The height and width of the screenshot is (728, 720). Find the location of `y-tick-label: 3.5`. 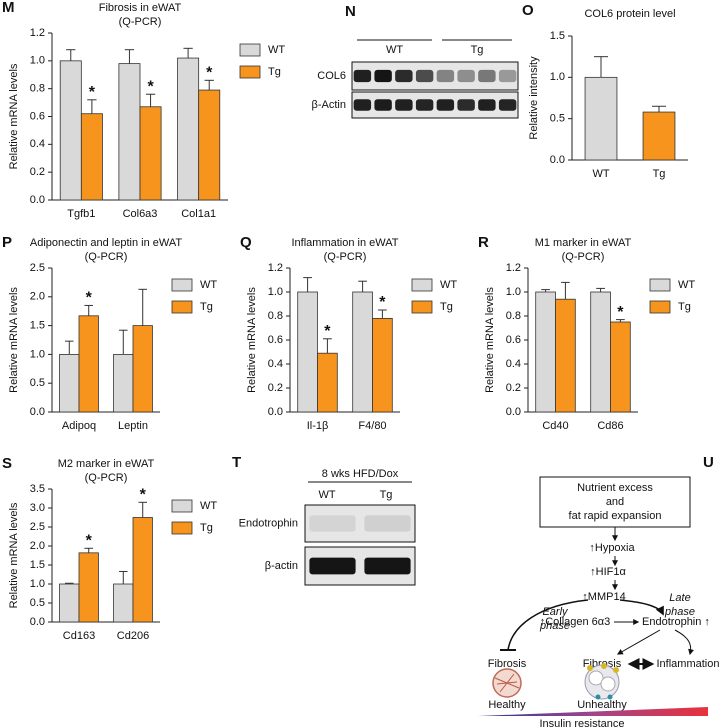

y-tick-label: 3.5 is located at coordinates (37, 489).